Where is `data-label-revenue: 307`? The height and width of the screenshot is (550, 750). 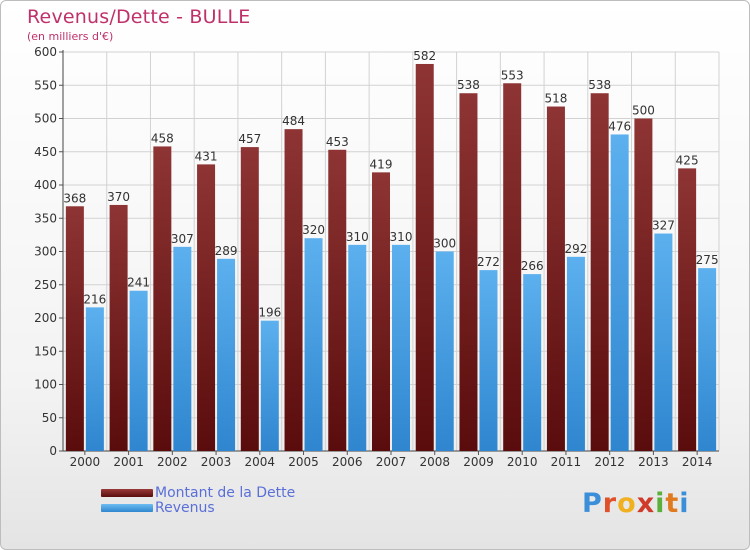 data-label-revenue: 307 is located at coordinates (182, 239).